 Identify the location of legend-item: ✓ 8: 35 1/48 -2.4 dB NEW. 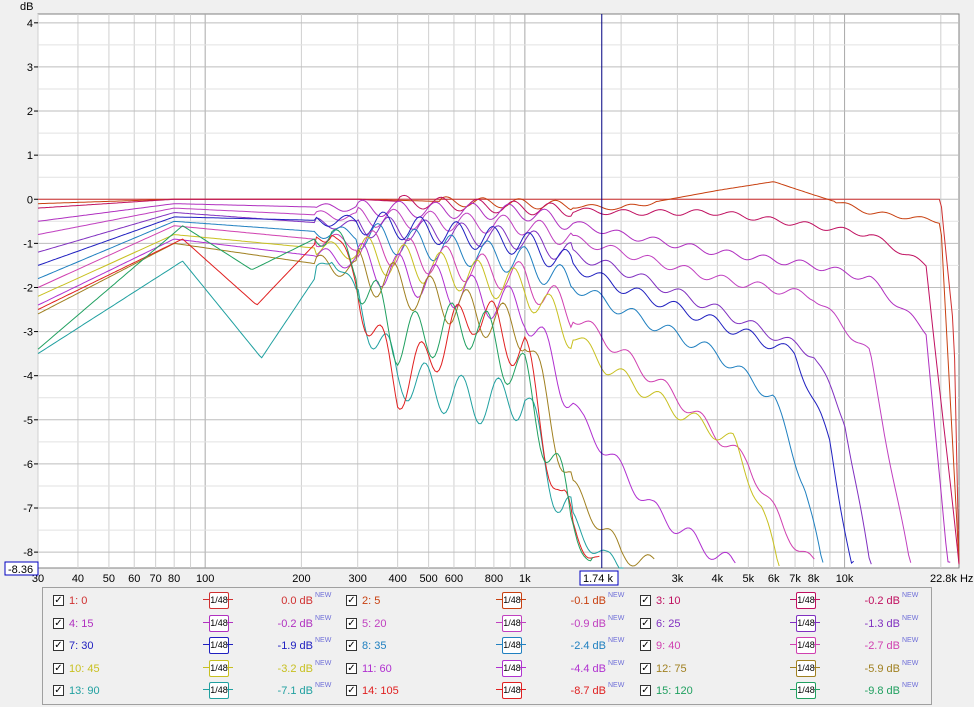
(482, 646).